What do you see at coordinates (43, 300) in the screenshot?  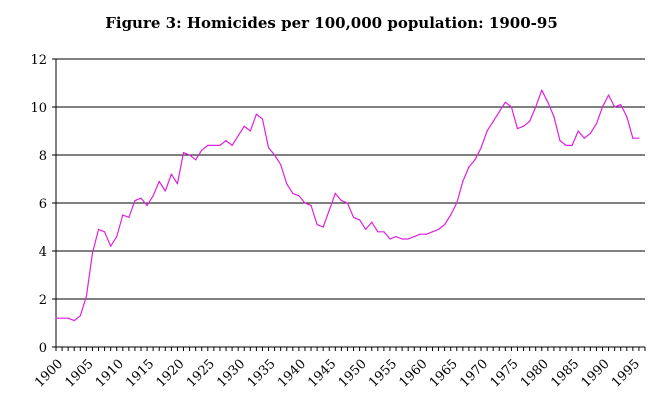 I see `y-tick-label: 2` at bounding box center [43, 300].